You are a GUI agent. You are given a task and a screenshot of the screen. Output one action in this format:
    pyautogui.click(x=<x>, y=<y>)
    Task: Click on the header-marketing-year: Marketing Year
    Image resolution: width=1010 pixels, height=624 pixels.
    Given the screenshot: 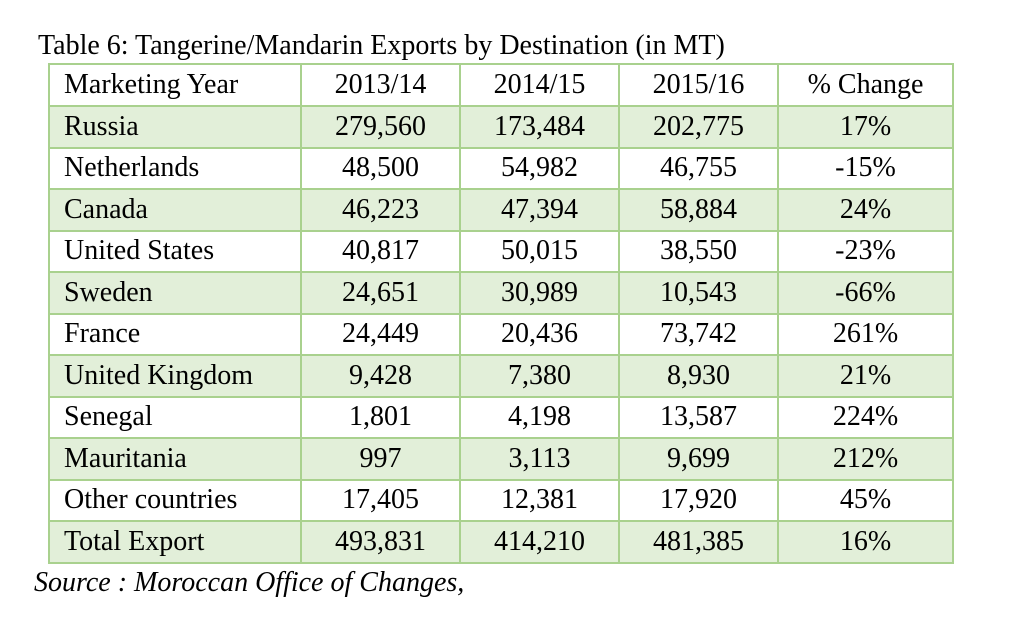 What is the action you would take?
    pyautogui.click(x=175, y=85)
    